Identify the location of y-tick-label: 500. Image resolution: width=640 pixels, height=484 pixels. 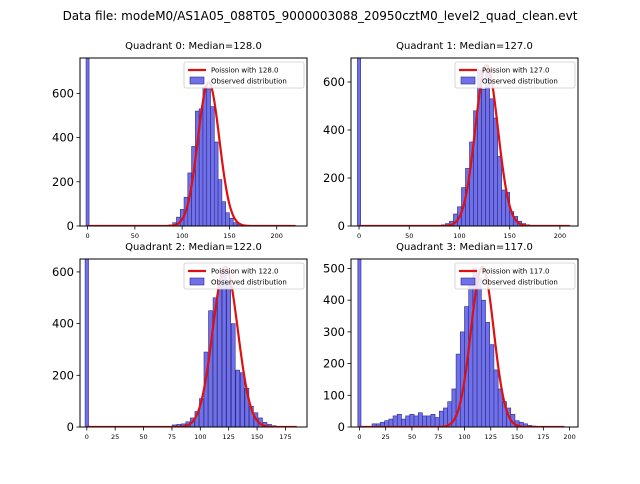
(334, 269).